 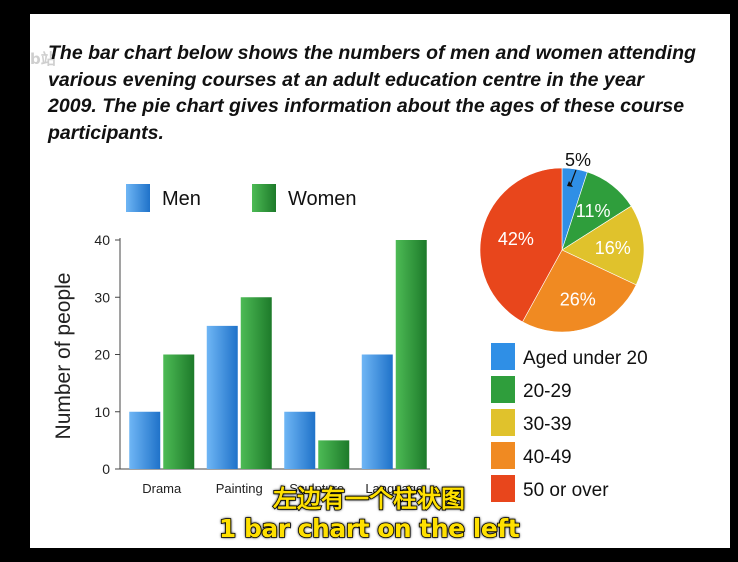 What do you see at coordinates (566, 490) in the screenshot?
I see `pie-legend-label: 50 or over` at bounding box center [566, 490].